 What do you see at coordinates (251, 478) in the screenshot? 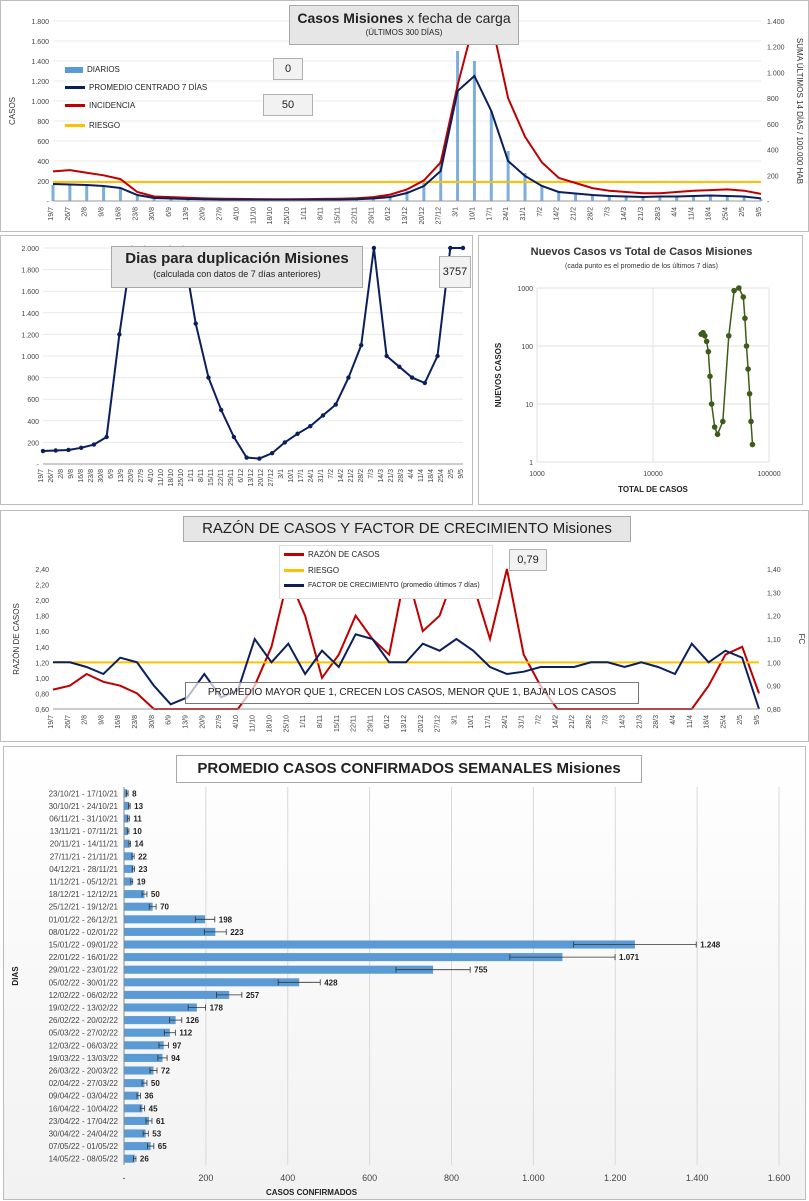
I see `x-tick-label: 13/12` at bounding box center [251, 478].